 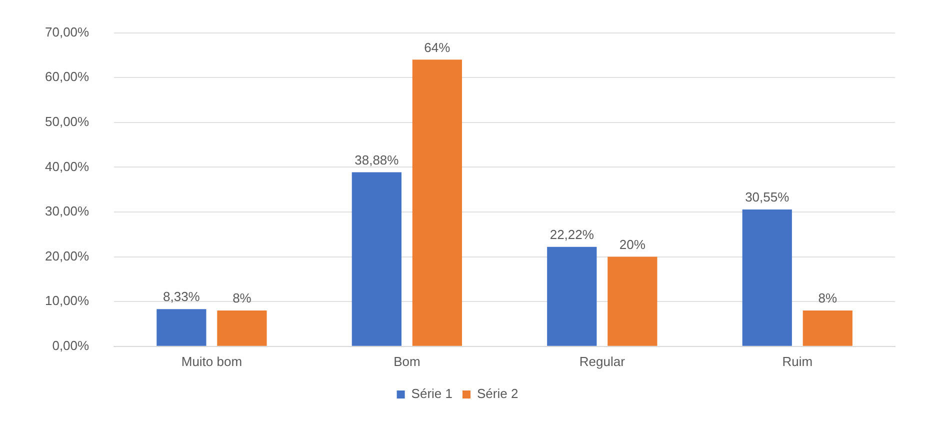 I want to click on data-label: 22,22%, so click(x=572, y=234).